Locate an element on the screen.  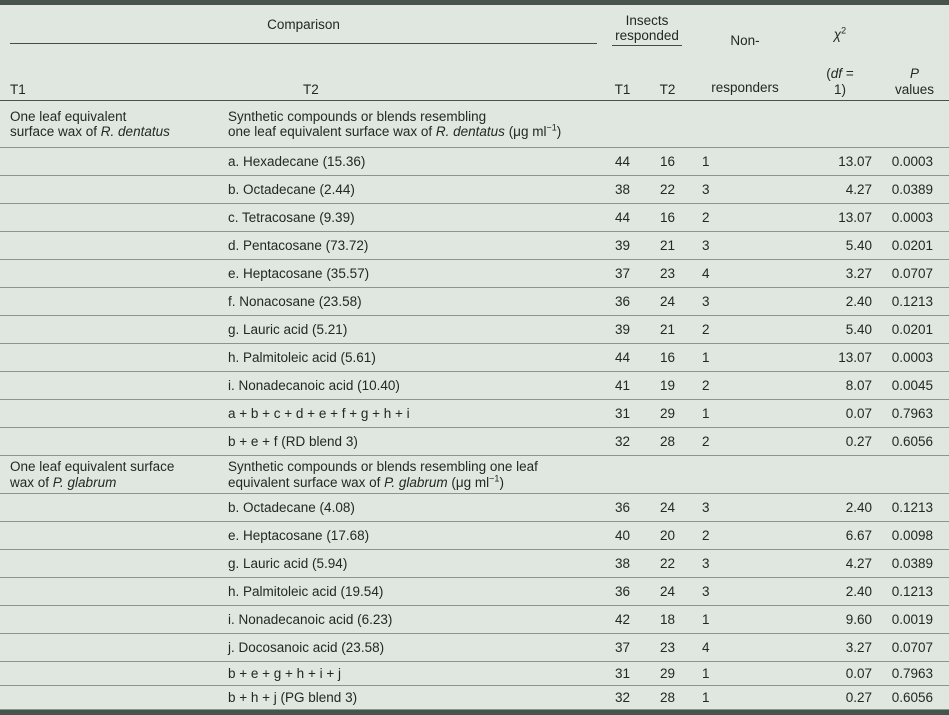
insects-responded-spanner-label: Insects responded is located at coordinates (647, 25).